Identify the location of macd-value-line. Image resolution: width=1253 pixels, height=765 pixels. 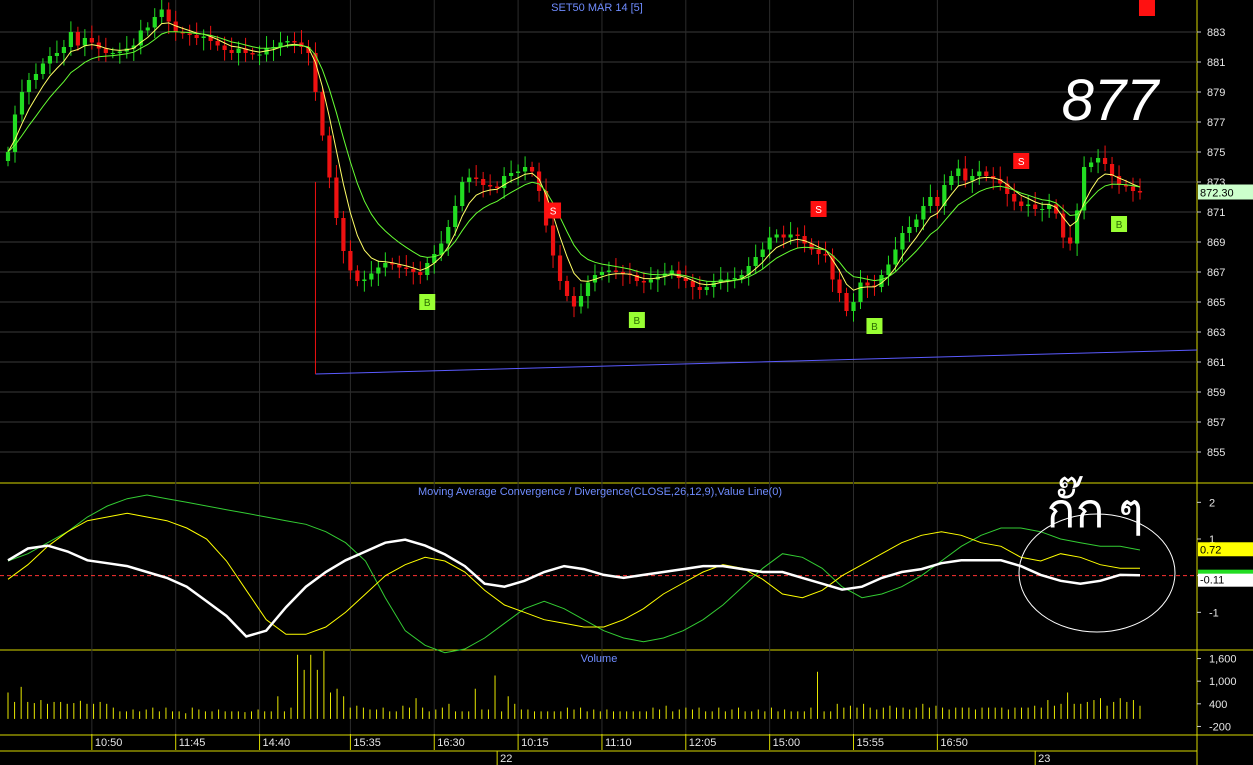
(574, 588).